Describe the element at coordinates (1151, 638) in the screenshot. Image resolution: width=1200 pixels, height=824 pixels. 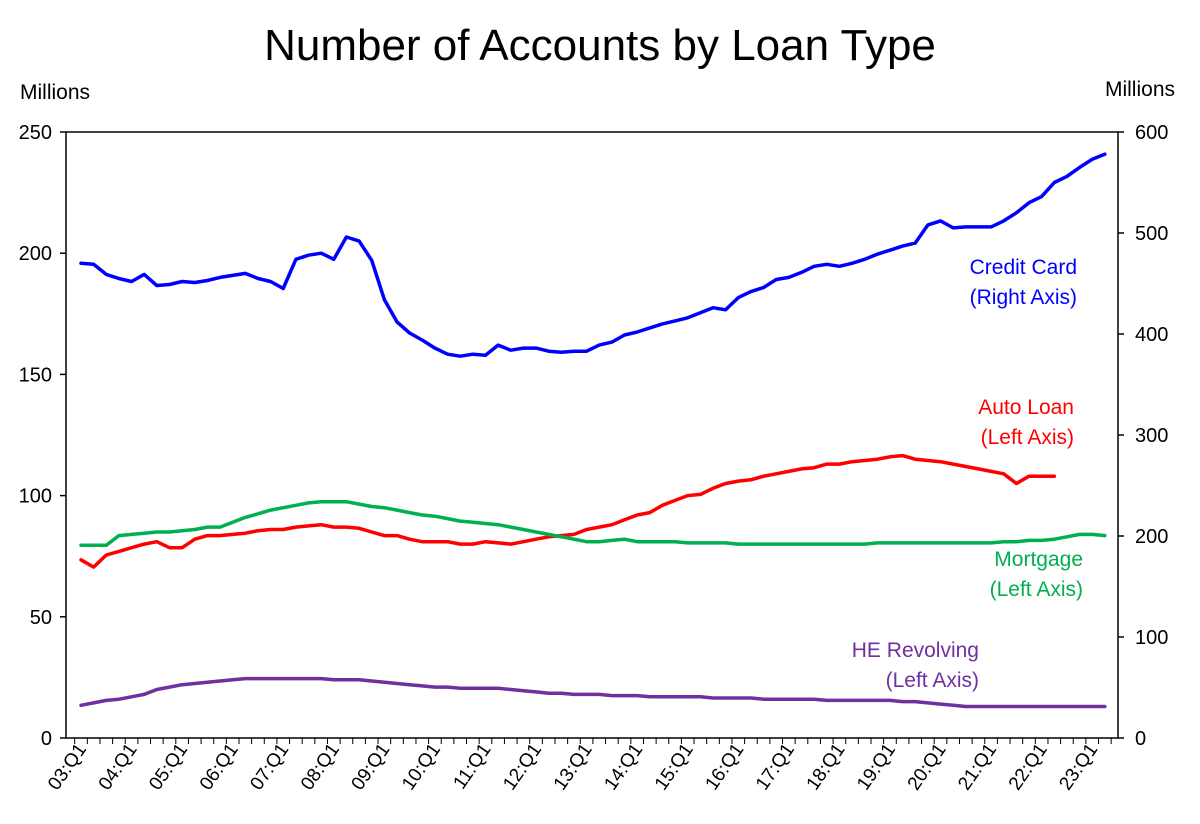
I see `right-tick-label: 100` at that location.